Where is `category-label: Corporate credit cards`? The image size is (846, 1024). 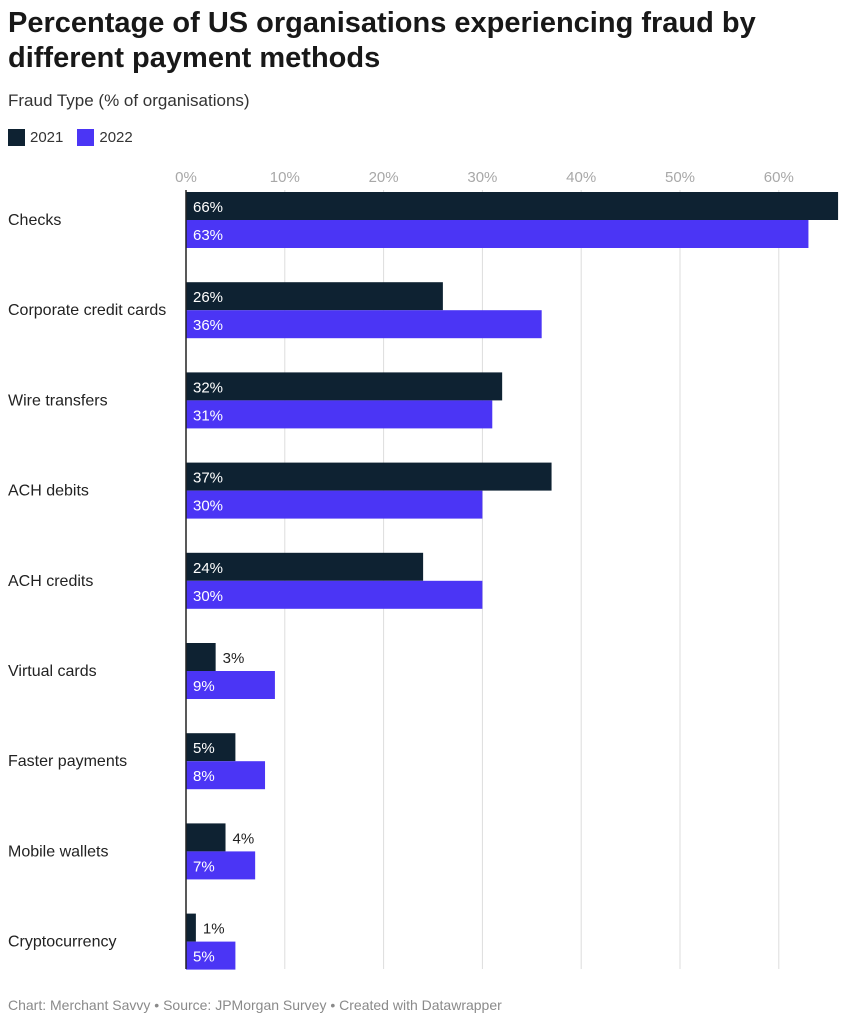
category-label: Corporate credit cards is located at coordinates (87, 310).